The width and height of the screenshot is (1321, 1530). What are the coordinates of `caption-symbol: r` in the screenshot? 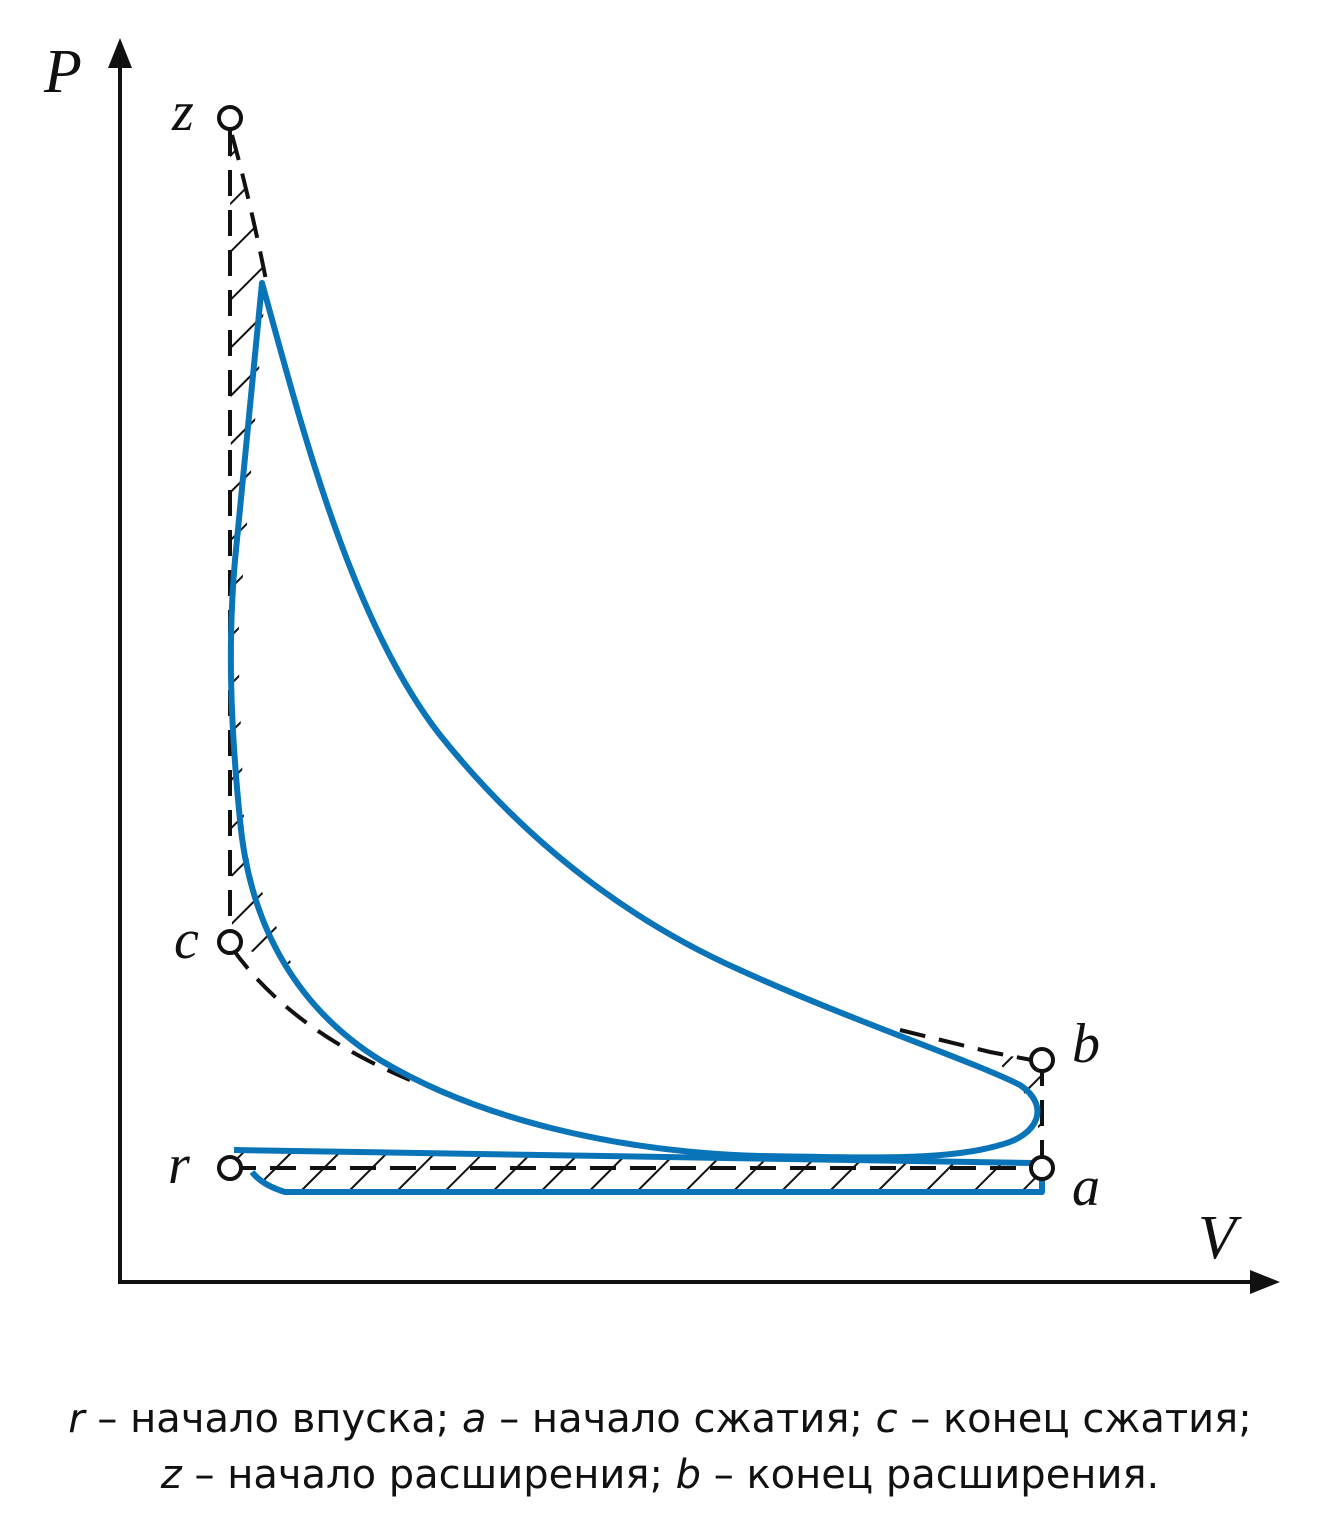 It's located at (77, 1419).